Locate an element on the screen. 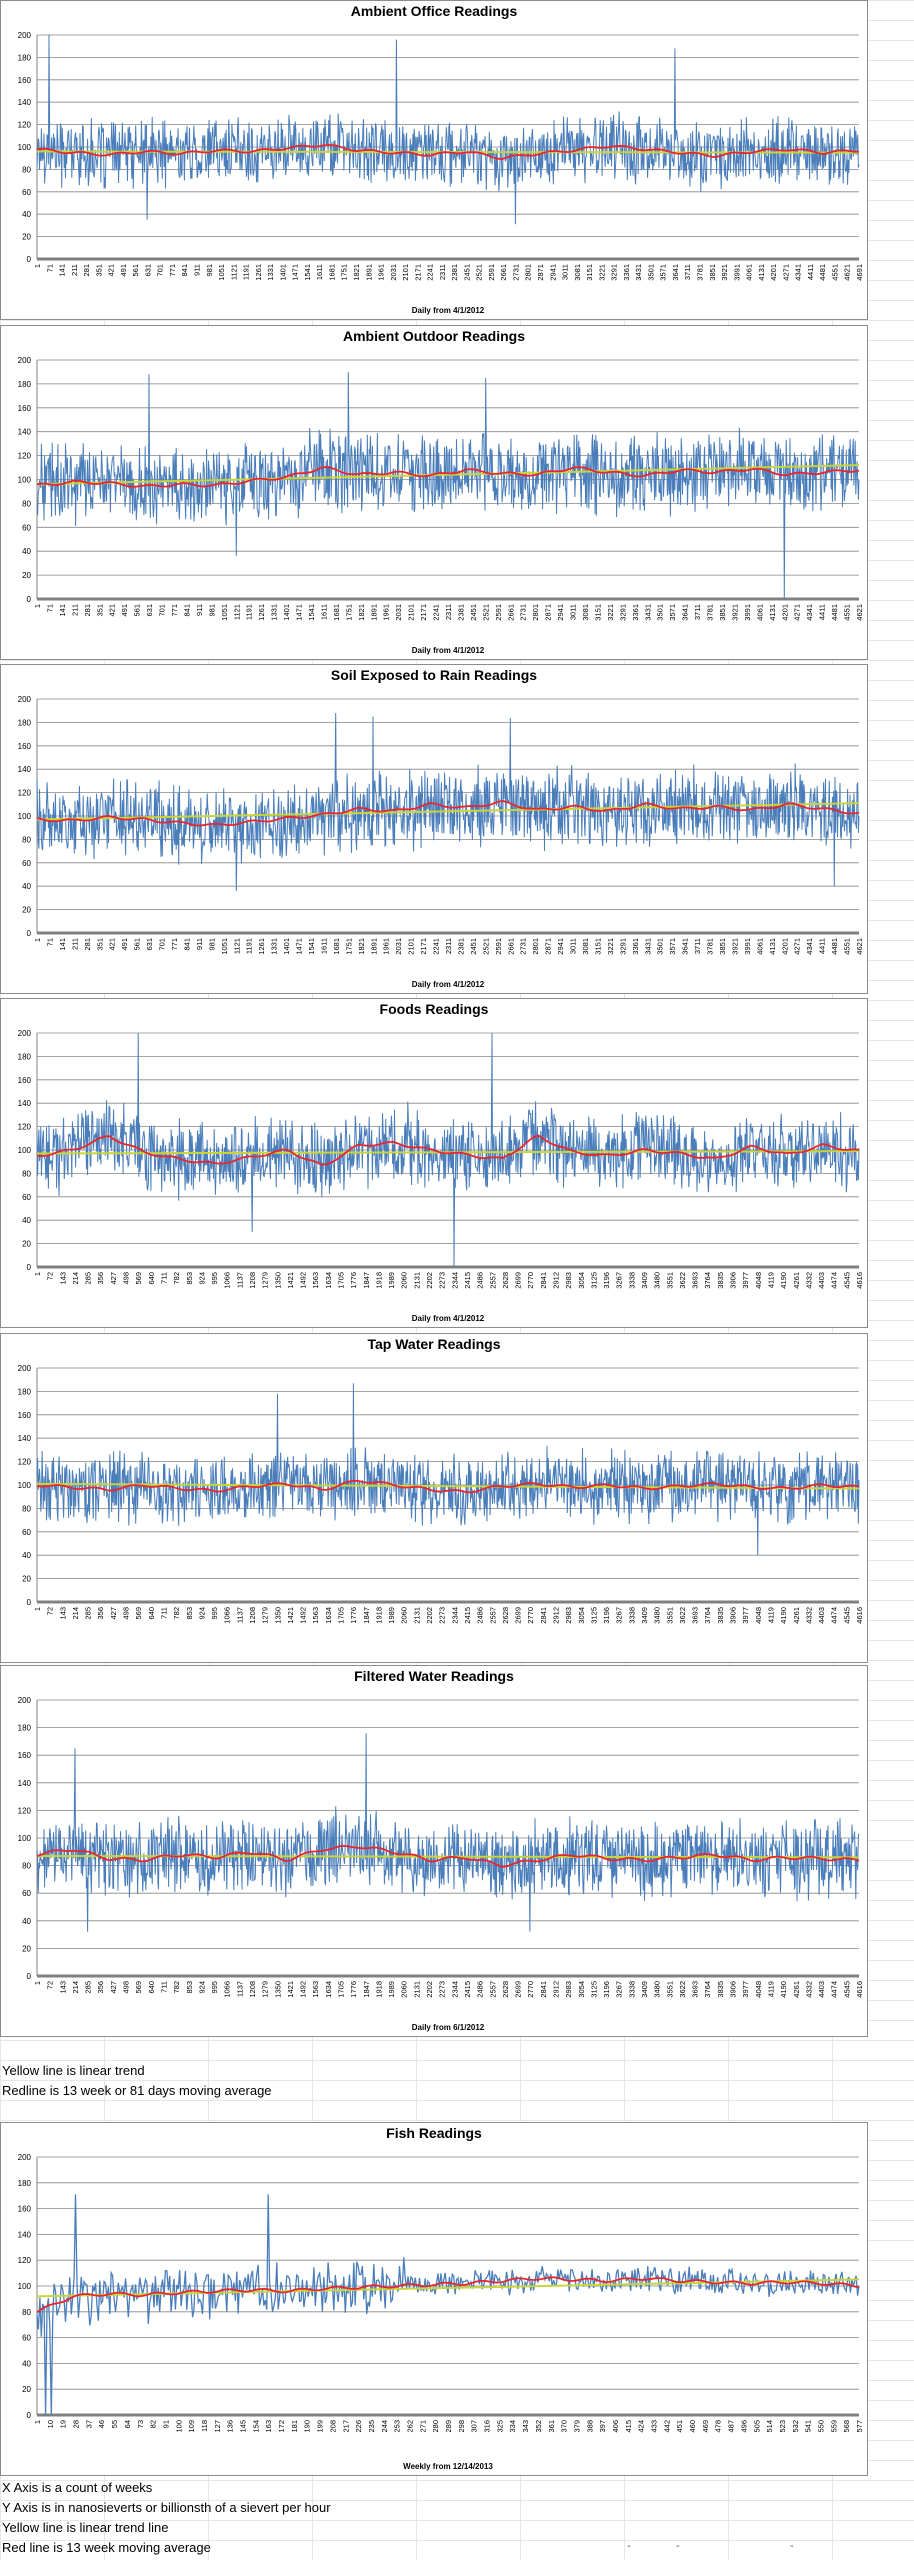 The height and width of the screenshot is (2560, 914). x-tick-label: 514 is located at coordinates (769, 2426).